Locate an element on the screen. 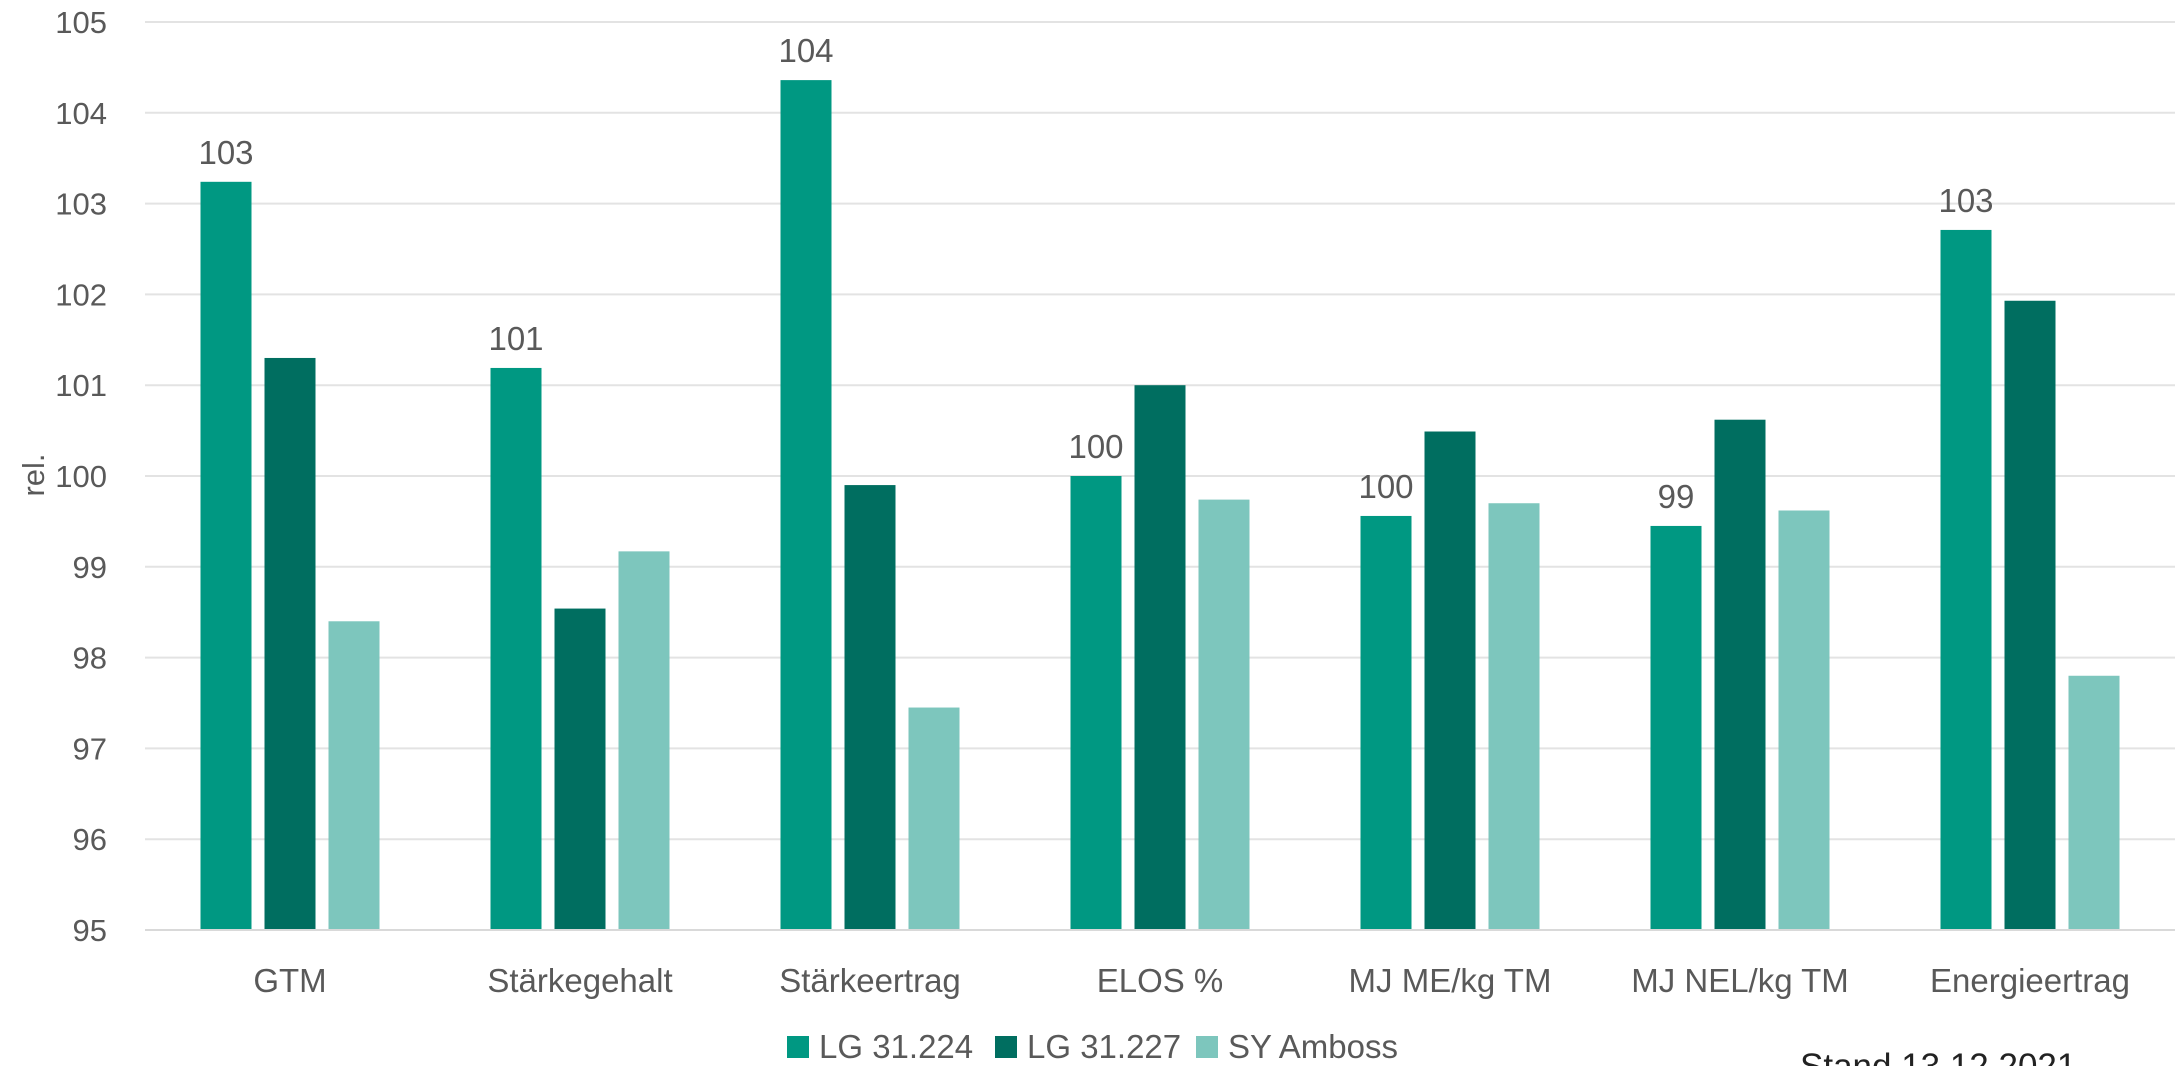 This screenshot has width=2175, height=1066. x-category-label: GTM is located at coordinates (289, 980).